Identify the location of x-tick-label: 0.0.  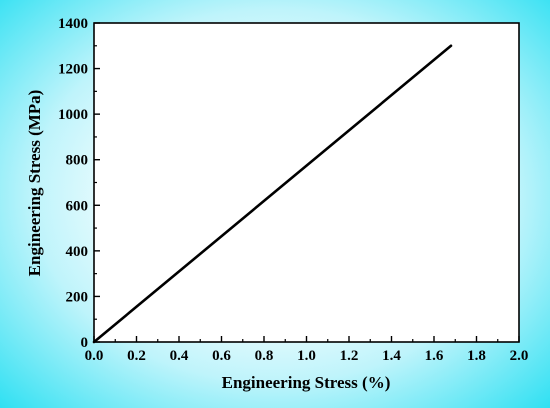
(94, 356).